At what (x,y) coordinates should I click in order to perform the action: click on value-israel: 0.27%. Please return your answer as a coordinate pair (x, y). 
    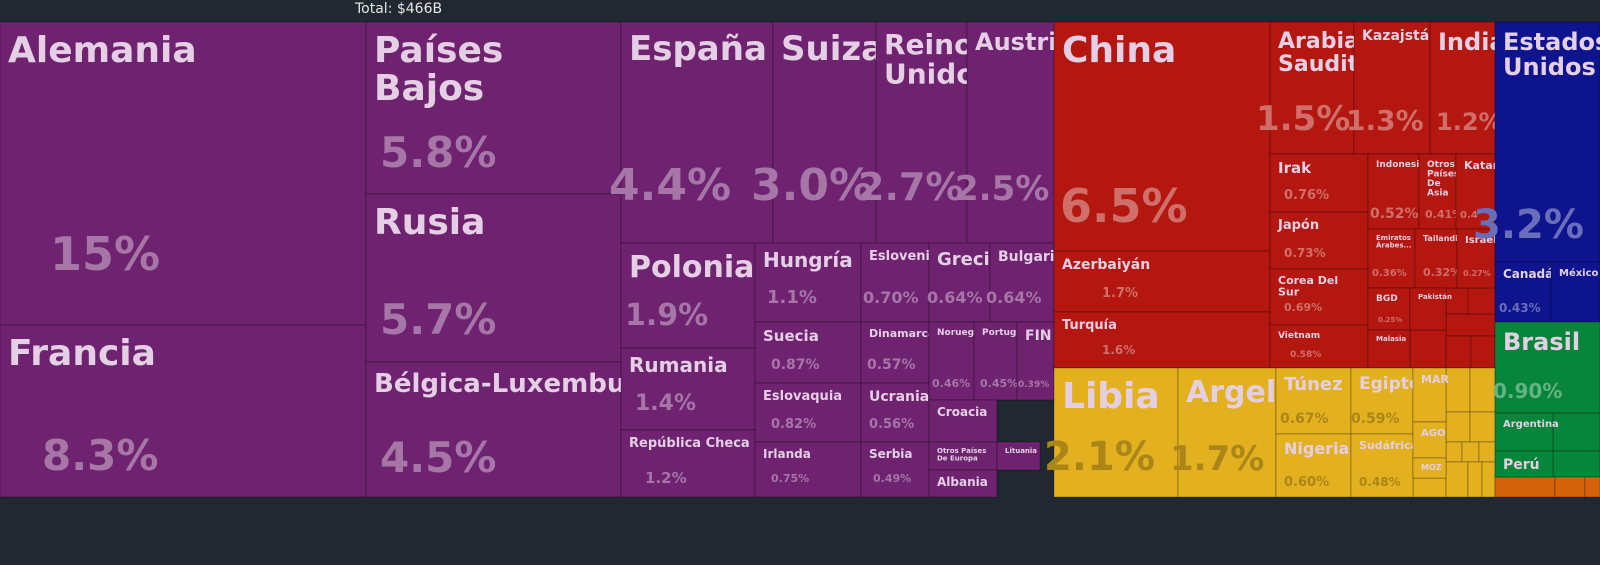
    Looking at the image, I should click on (1477, 273).